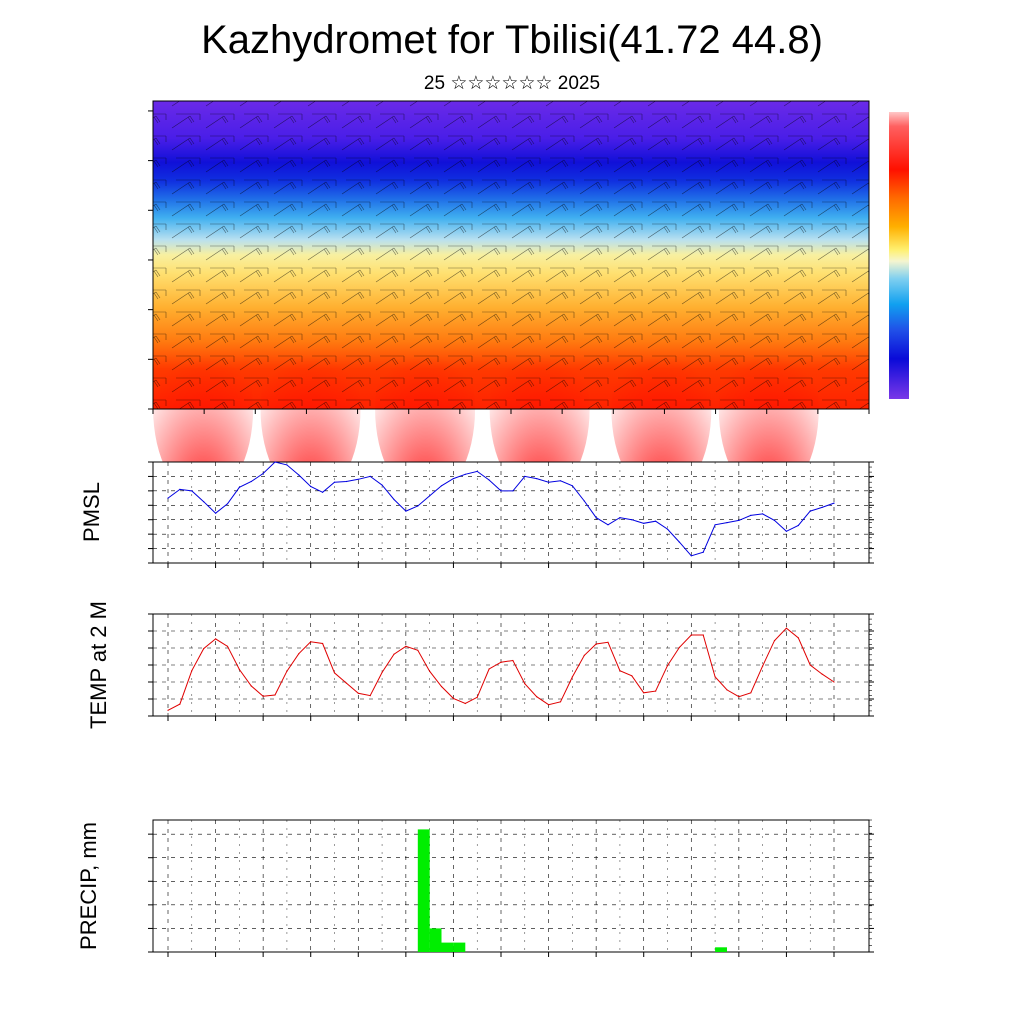  Describe the element at coordinates (899, 255) in the screenshot. I see `colorbar` at that location.